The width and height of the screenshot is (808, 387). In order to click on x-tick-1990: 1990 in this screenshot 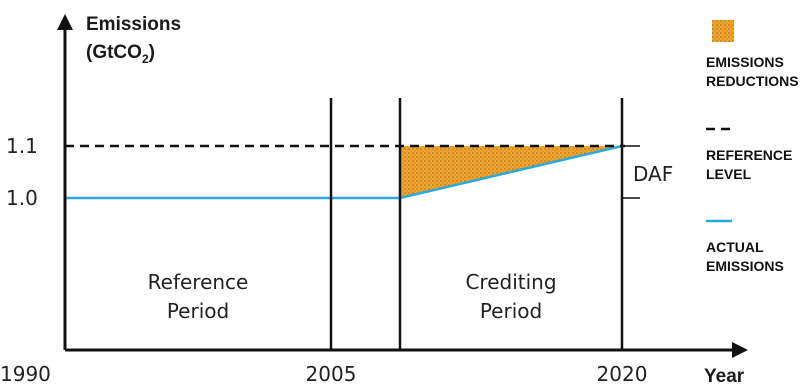, I will do `click(25, 374)`.